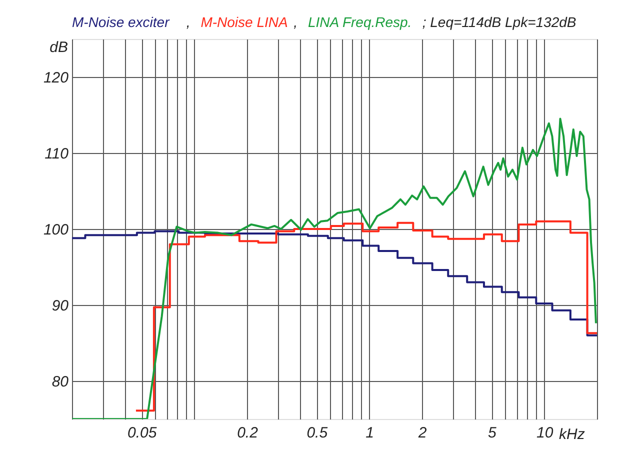  What do you see at coordinates (56, 230) in the screenshot?
I see `y-tick-label: 100` at bounding box center [56, 230].